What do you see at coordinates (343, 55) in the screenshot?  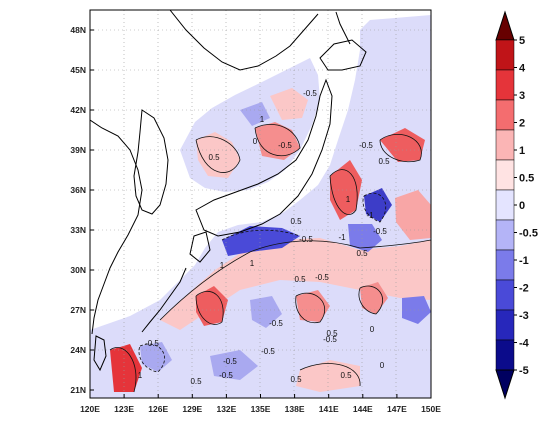 I see `coast-hokkaido` at bounding box center [343, 55].